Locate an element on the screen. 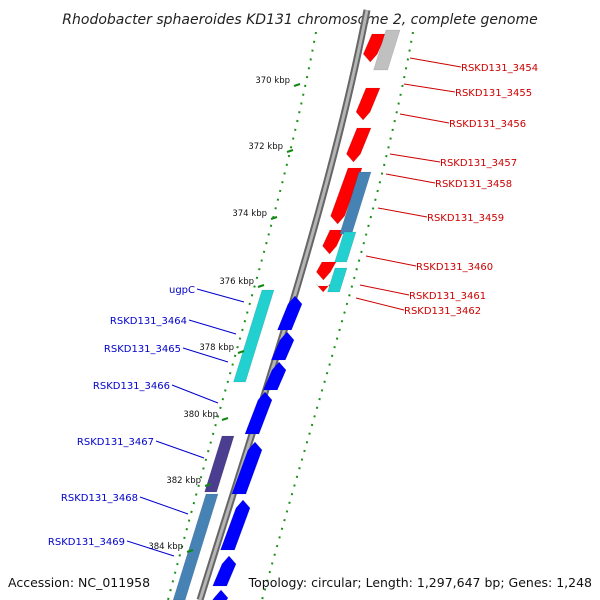  purple-feature-block is located at coordinates (219, 464).